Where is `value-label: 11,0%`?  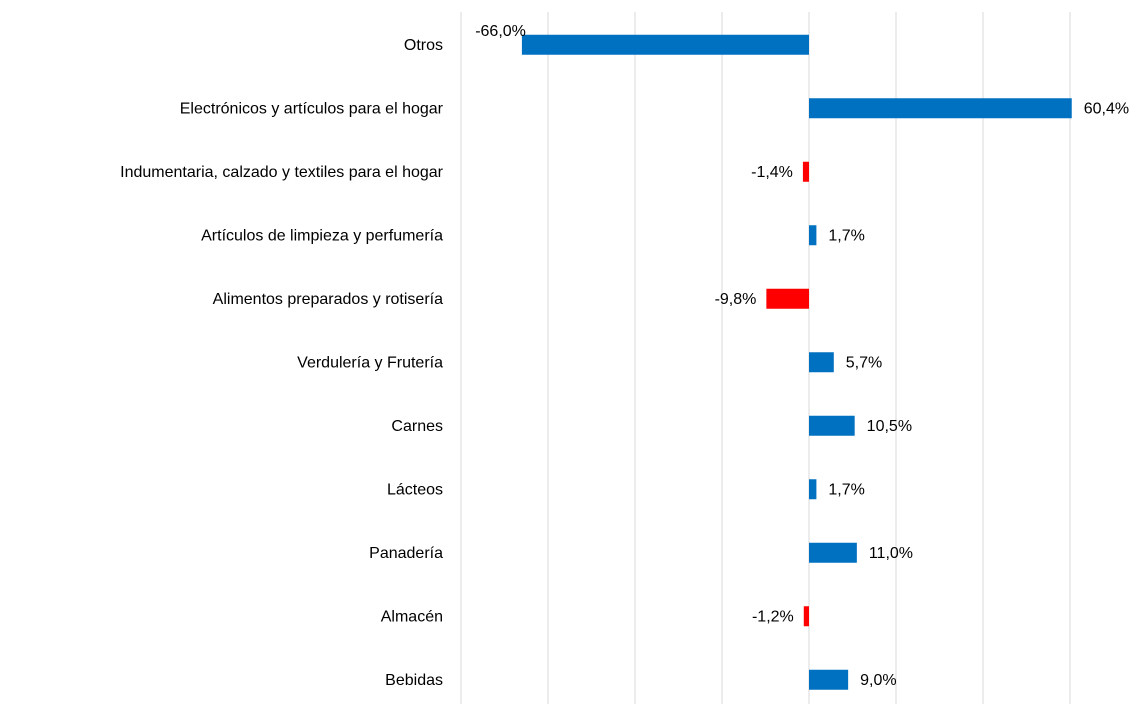 value-label: 11,0% is located at coordinates (891, 553).